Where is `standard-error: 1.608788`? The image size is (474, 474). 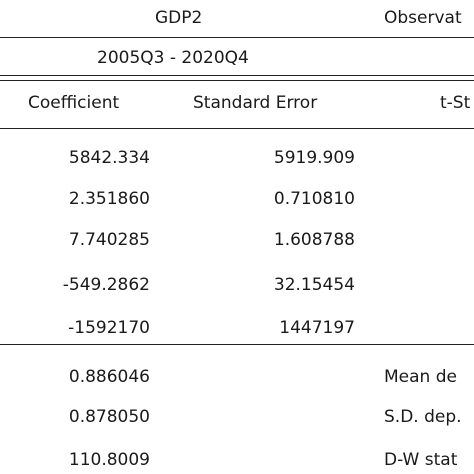
standard-error: 1.608788 is located at coordinates (314, 240).